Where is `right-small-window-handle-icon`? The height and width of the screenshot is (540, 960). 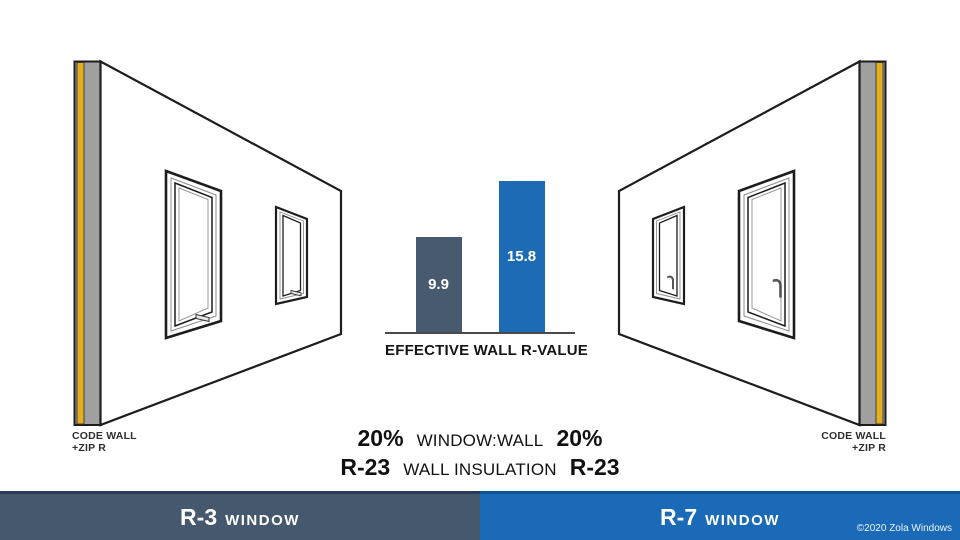 right-small-window-handle-icon is located at coordinates (670, 282).